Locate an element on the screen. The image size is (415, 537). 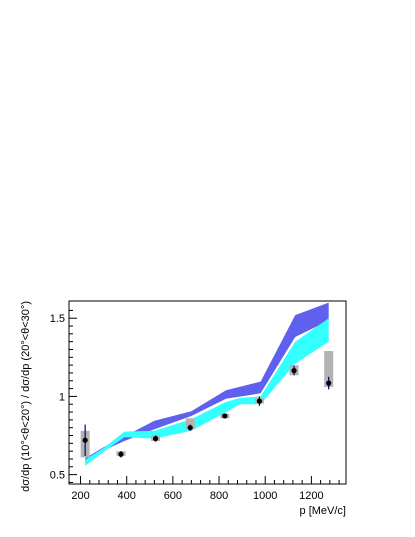
x-tick-label: 800 is located at coordinates (219, 496).